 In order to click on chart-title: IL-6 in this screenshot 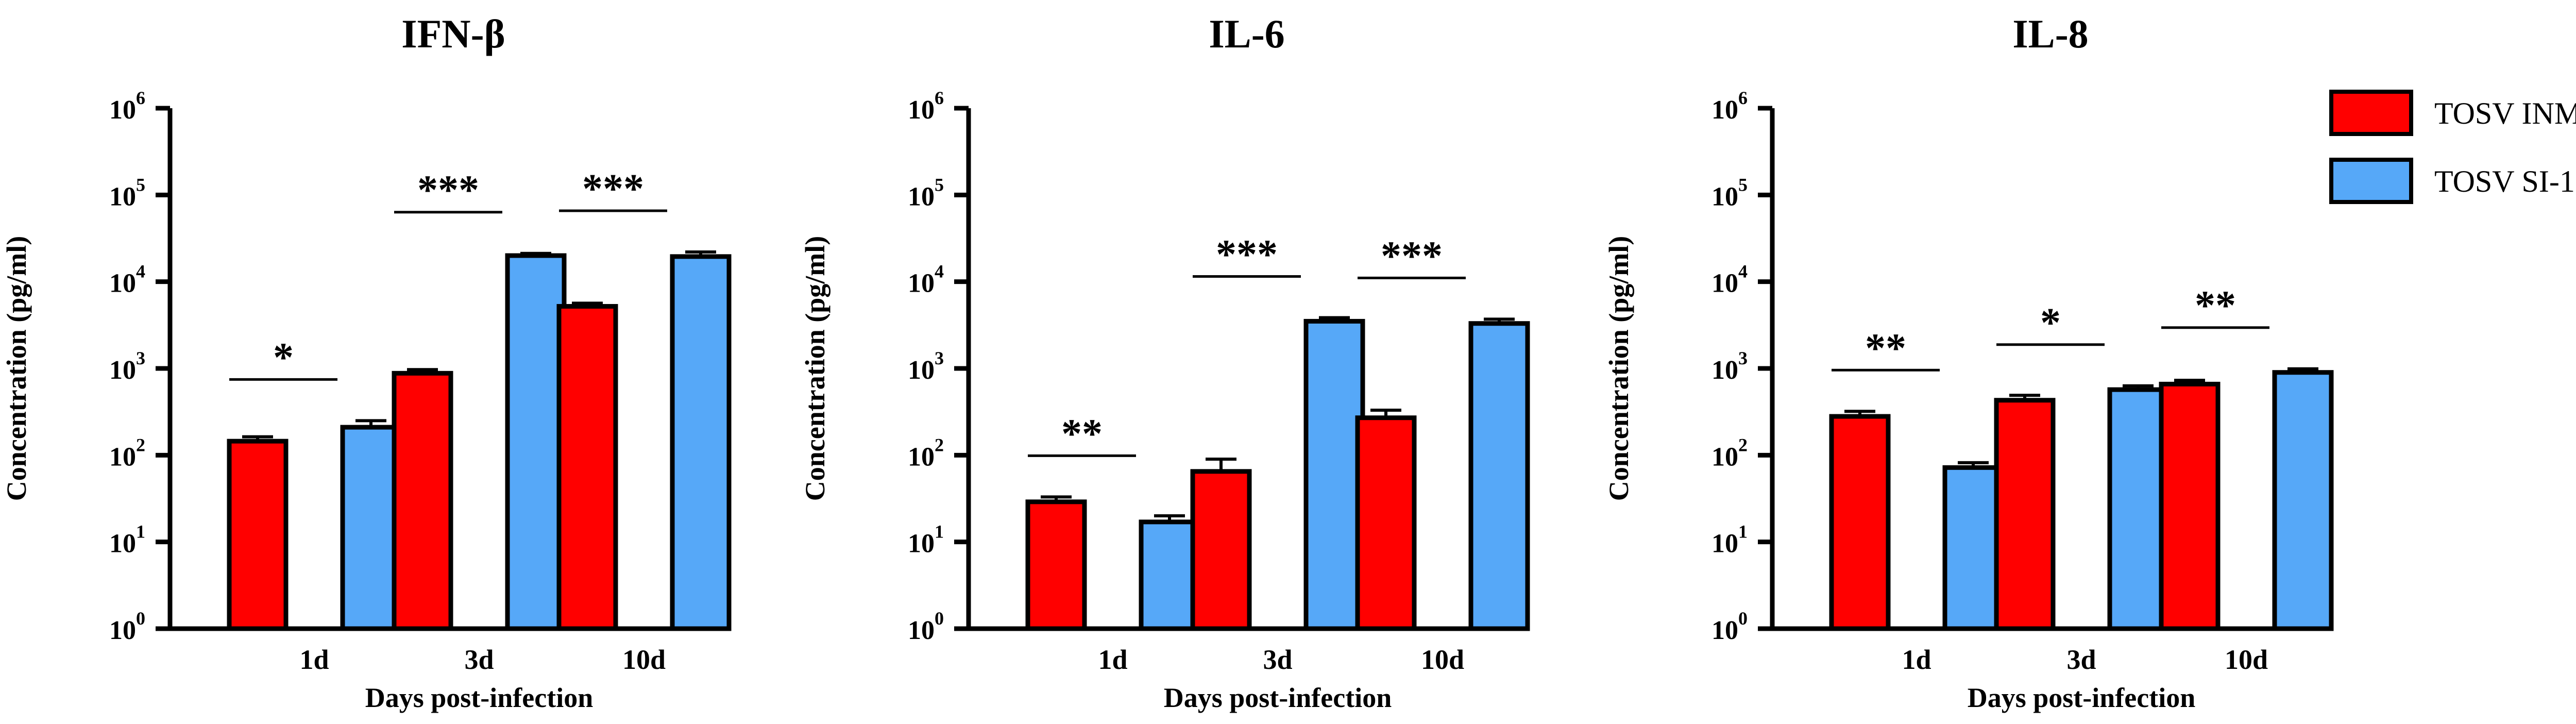, I will do `click(1246, 33)`.